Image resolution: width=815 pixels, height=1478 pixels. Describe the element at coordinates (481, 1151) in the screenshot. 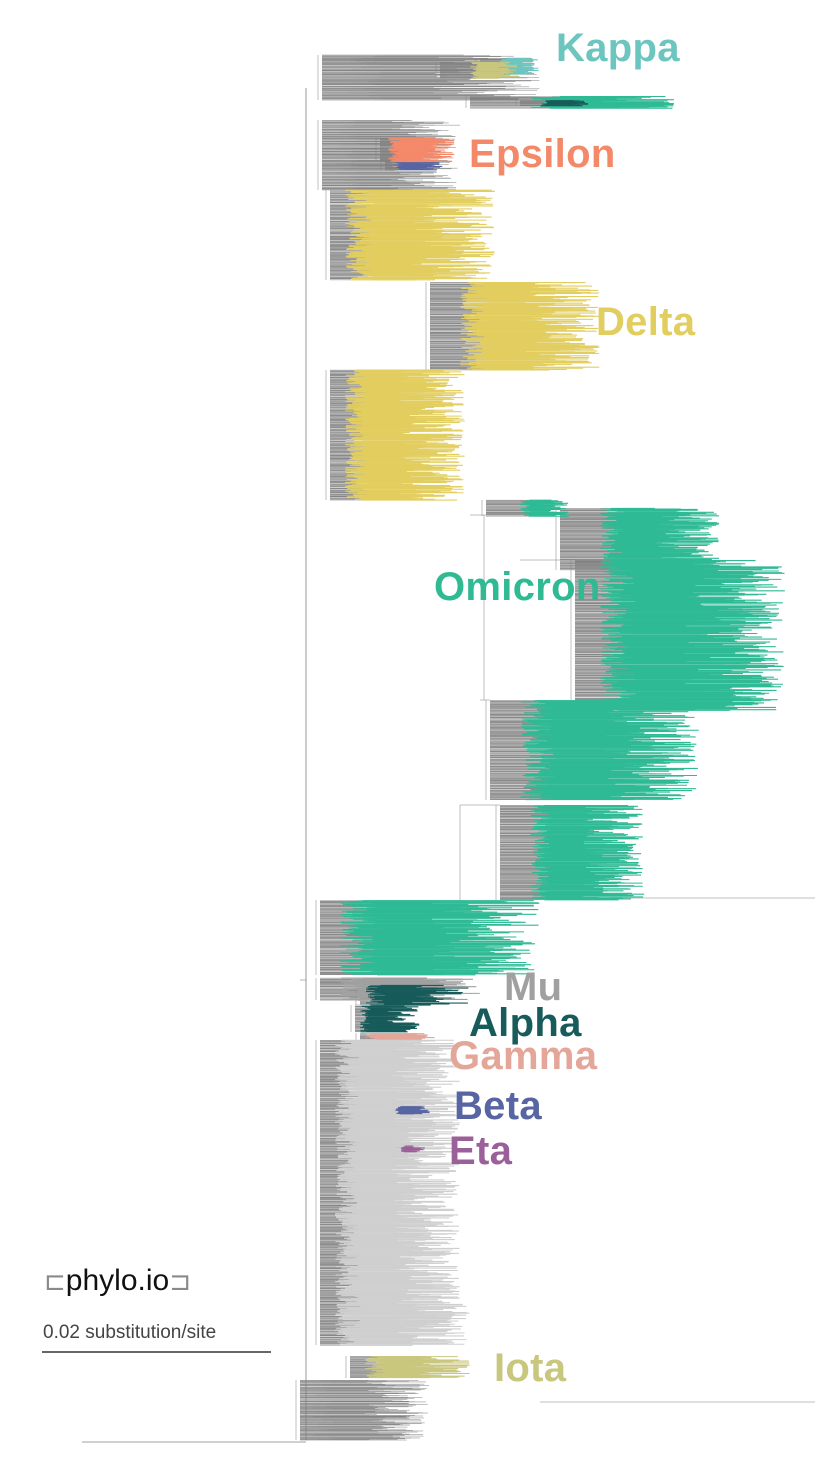

I see `clade-label-eta: Eta` at that location.